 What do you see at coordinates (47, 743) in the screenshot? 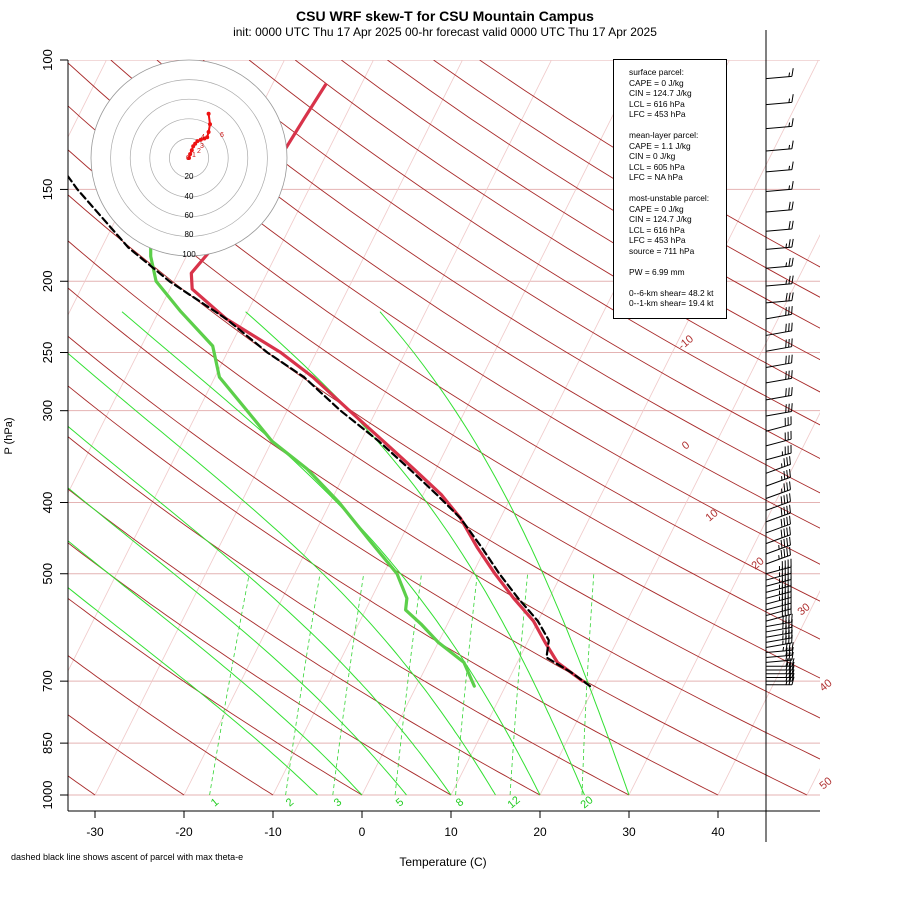
I see `pressure-tick-label: 850` at bounding box center [47, 743].